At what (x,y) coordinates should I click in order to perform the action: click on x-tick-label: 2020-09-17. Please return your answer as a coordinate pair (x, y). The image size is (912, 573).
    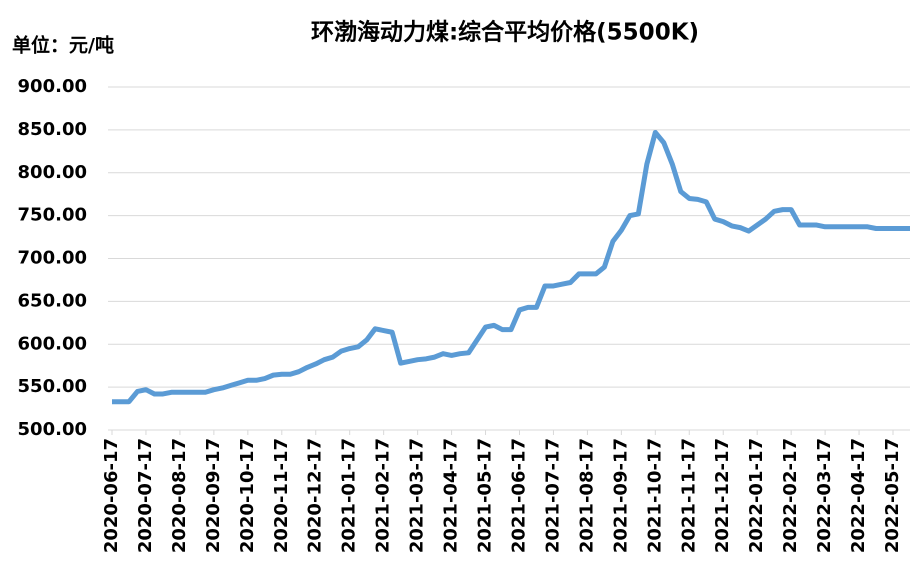
    Looking at the image, I should click on (213, 495).